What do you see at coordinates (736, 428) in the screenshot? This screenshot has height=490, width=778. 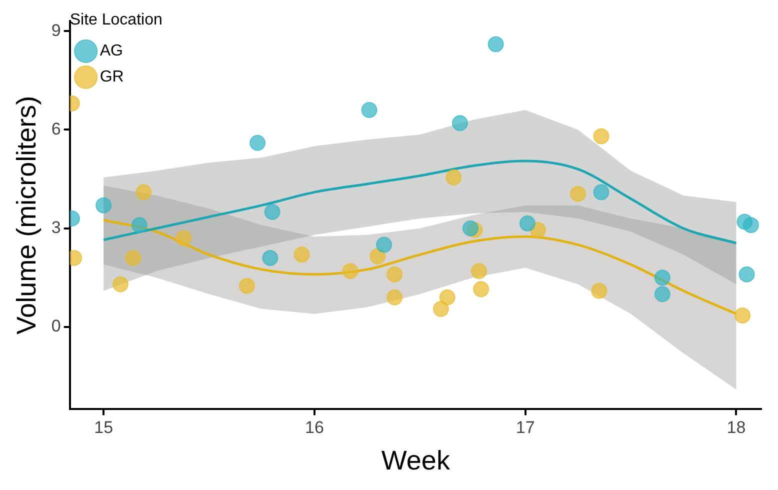 I see `x-tick-label: 18` at bounding box center [736, 428].